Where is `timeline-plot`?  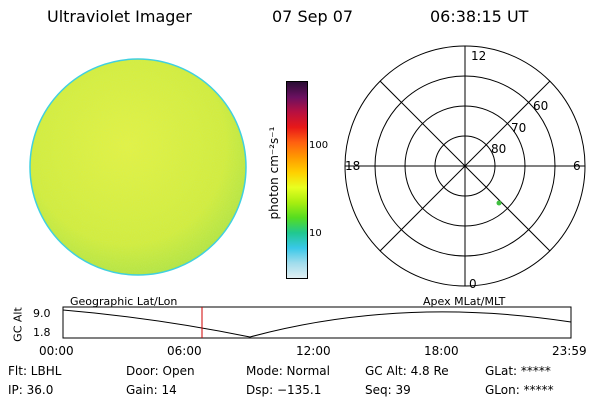 timeline-plot is located at coordinates (317, 322).